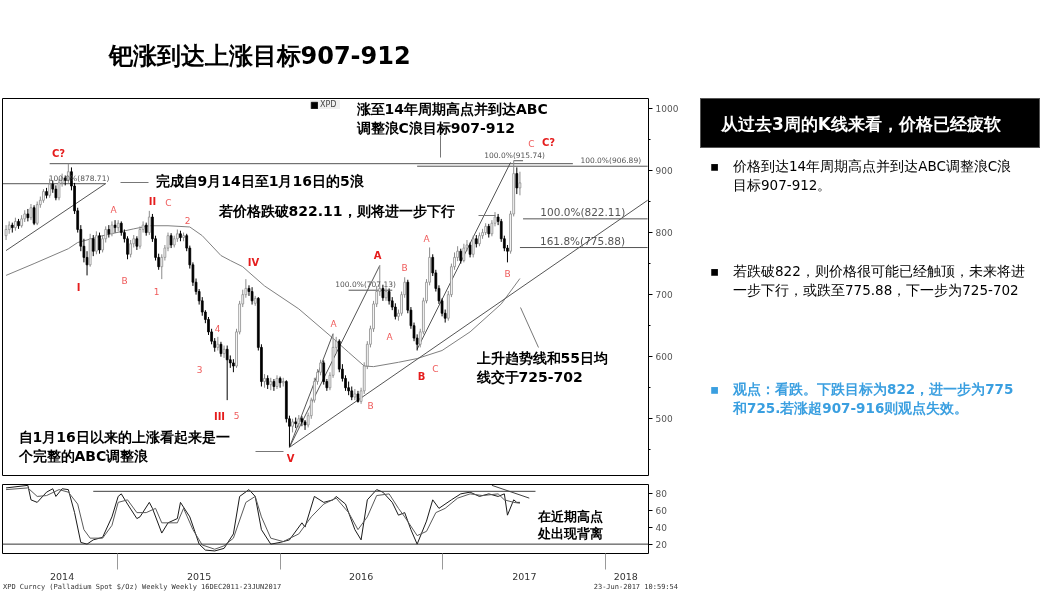  Describe the element at coordinates (152, 201) in the screenshot. I see `annotation: II` at that location.